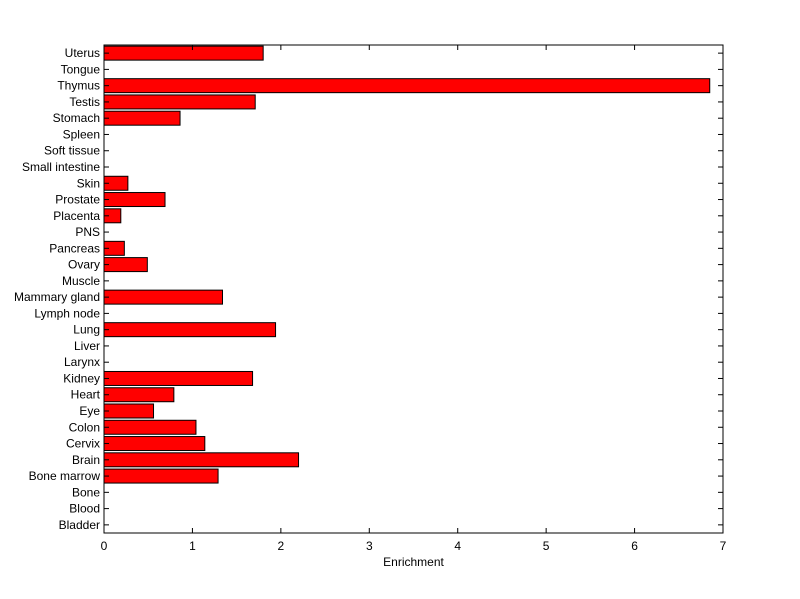 The image size is (800, 599). Describe the element at coordinates (179, 102) in the screenshot. I see `bar-testis` at that location.